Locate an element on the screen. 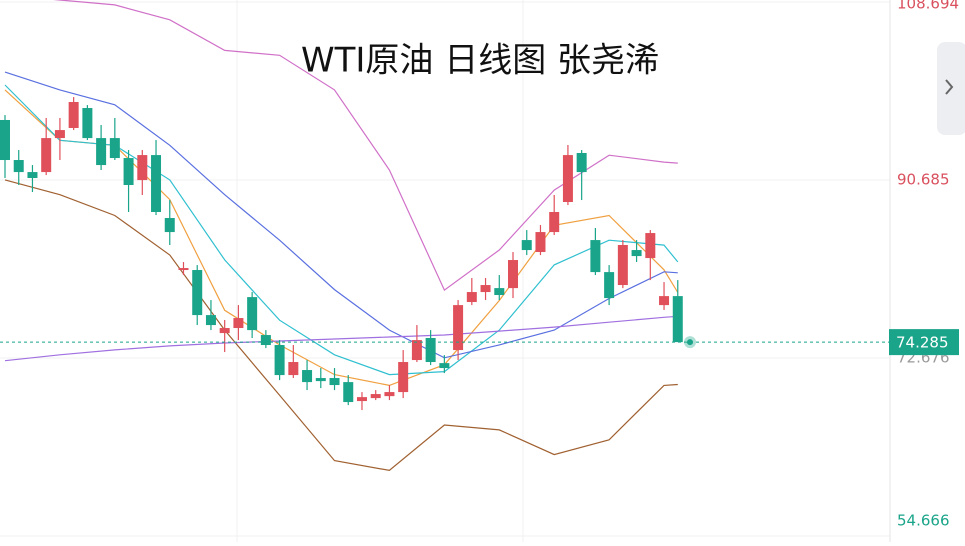  last-price-tag is located at coordinates (924, 342).